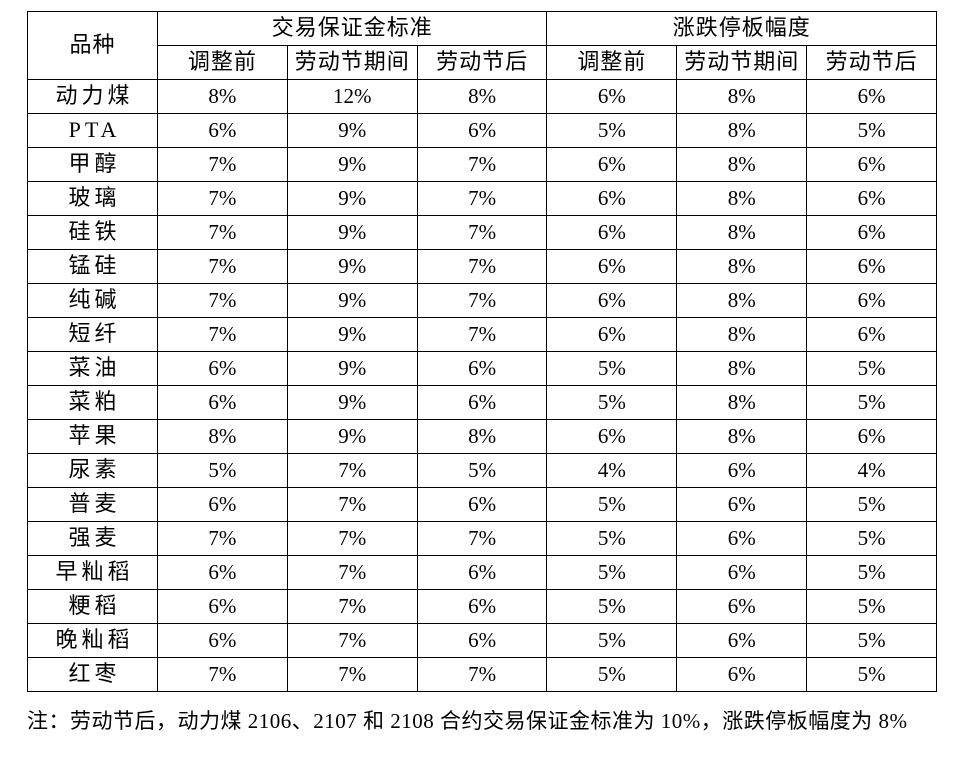 The image size is (960, 763). What do you see at coordinates (92, 674) in the screenshot?
I see `cell-variety: 红枣` at bounding box center [92, 674].